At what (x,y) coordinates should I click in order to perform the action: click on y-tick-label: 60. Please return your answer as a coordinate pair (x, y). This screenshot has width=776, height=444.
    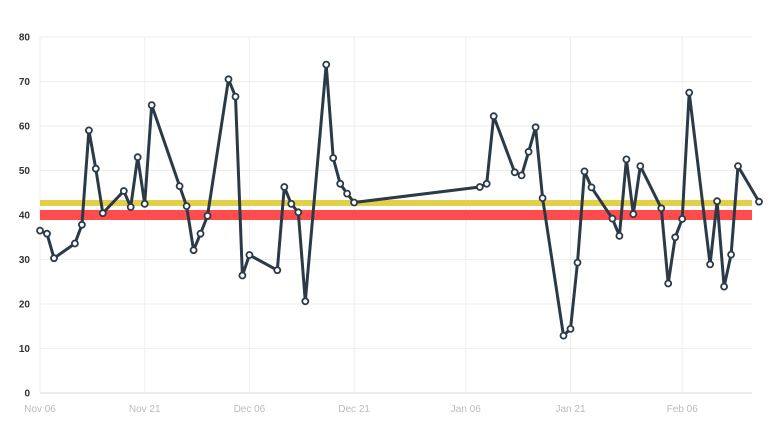
    Looking at the image, I should click on (25, 127).